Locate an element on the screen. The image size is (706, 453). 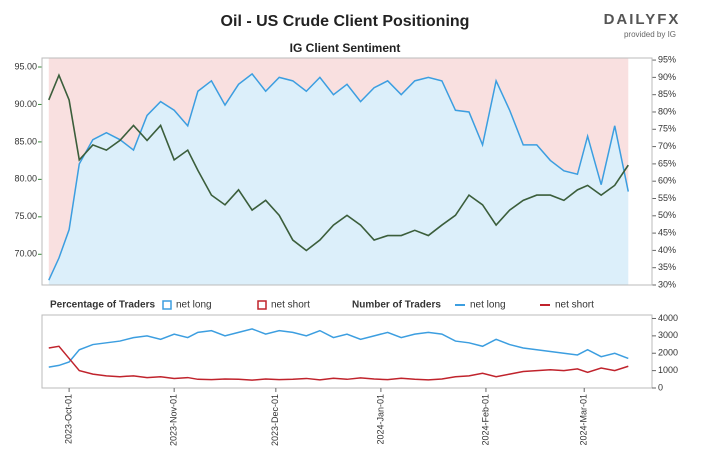
y-tick-label: 90.00 is located at coordinates (25, 104).